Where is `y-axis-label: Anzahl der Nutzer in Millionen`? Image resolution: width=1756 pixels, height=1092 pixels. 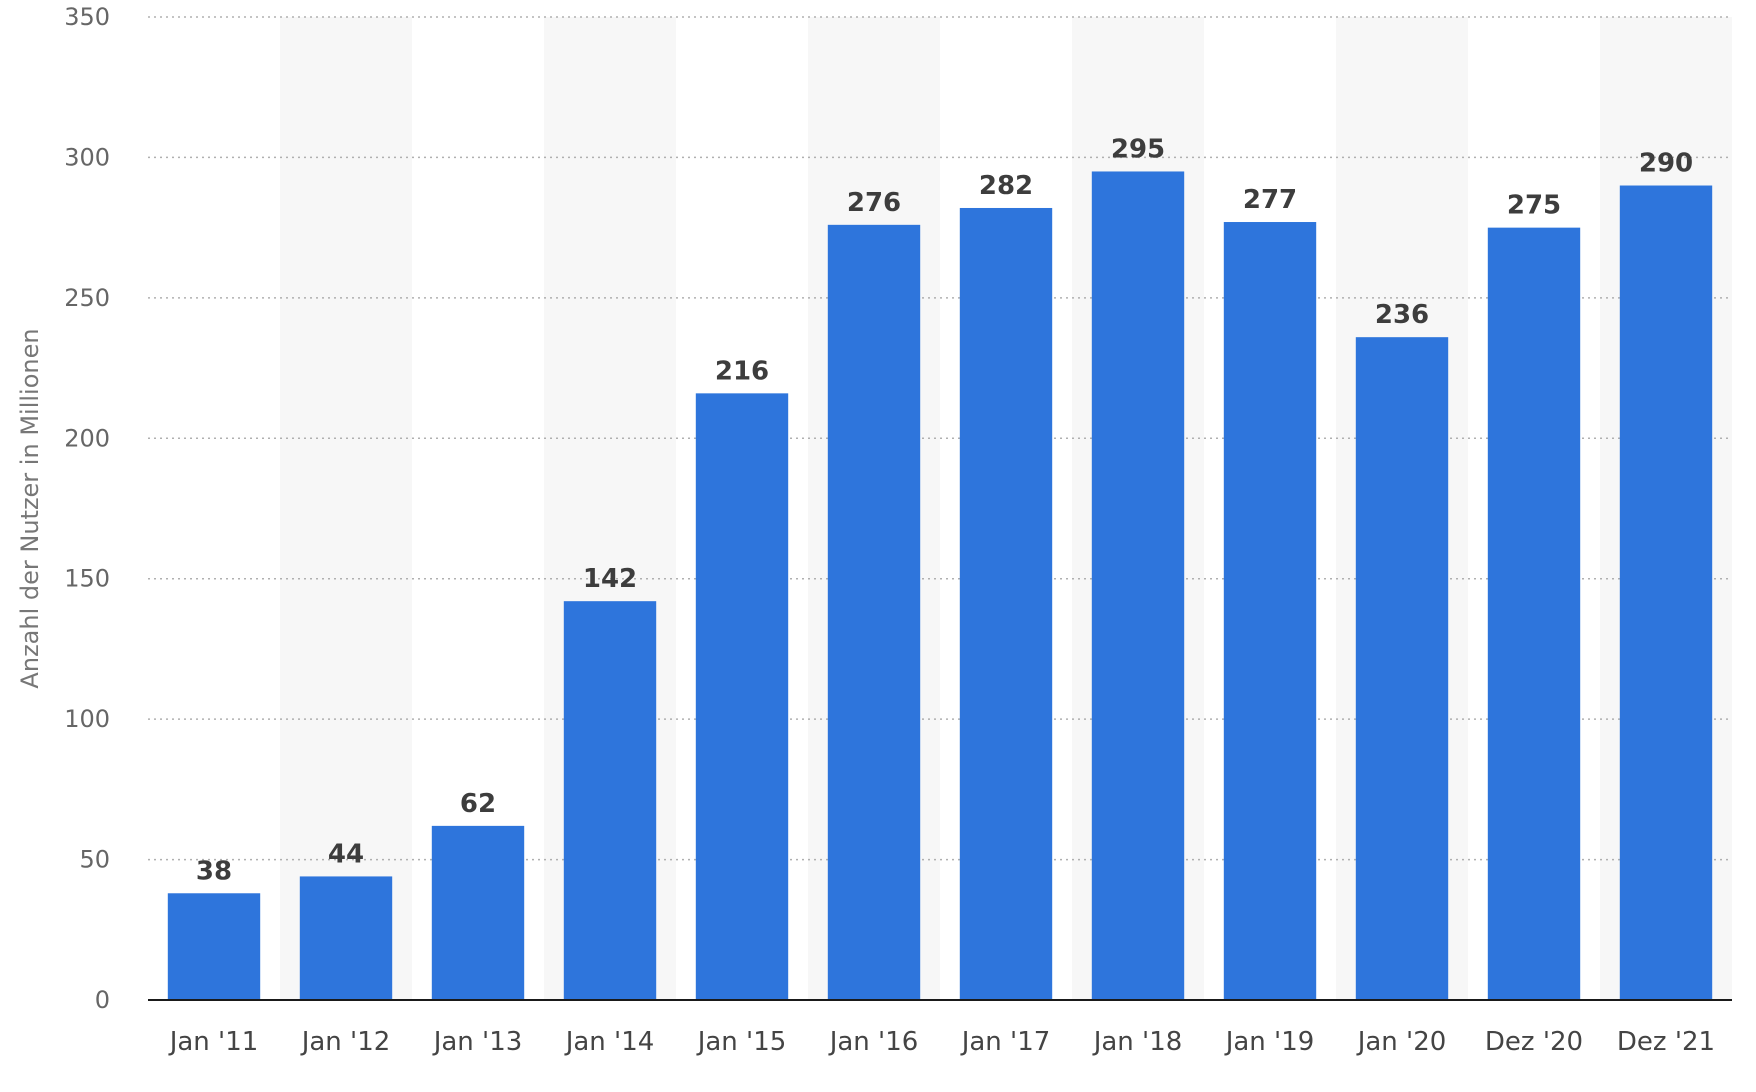
y-axis-label: Anzahl der Nutzer in Millionen is located at coordinates (30, 508).